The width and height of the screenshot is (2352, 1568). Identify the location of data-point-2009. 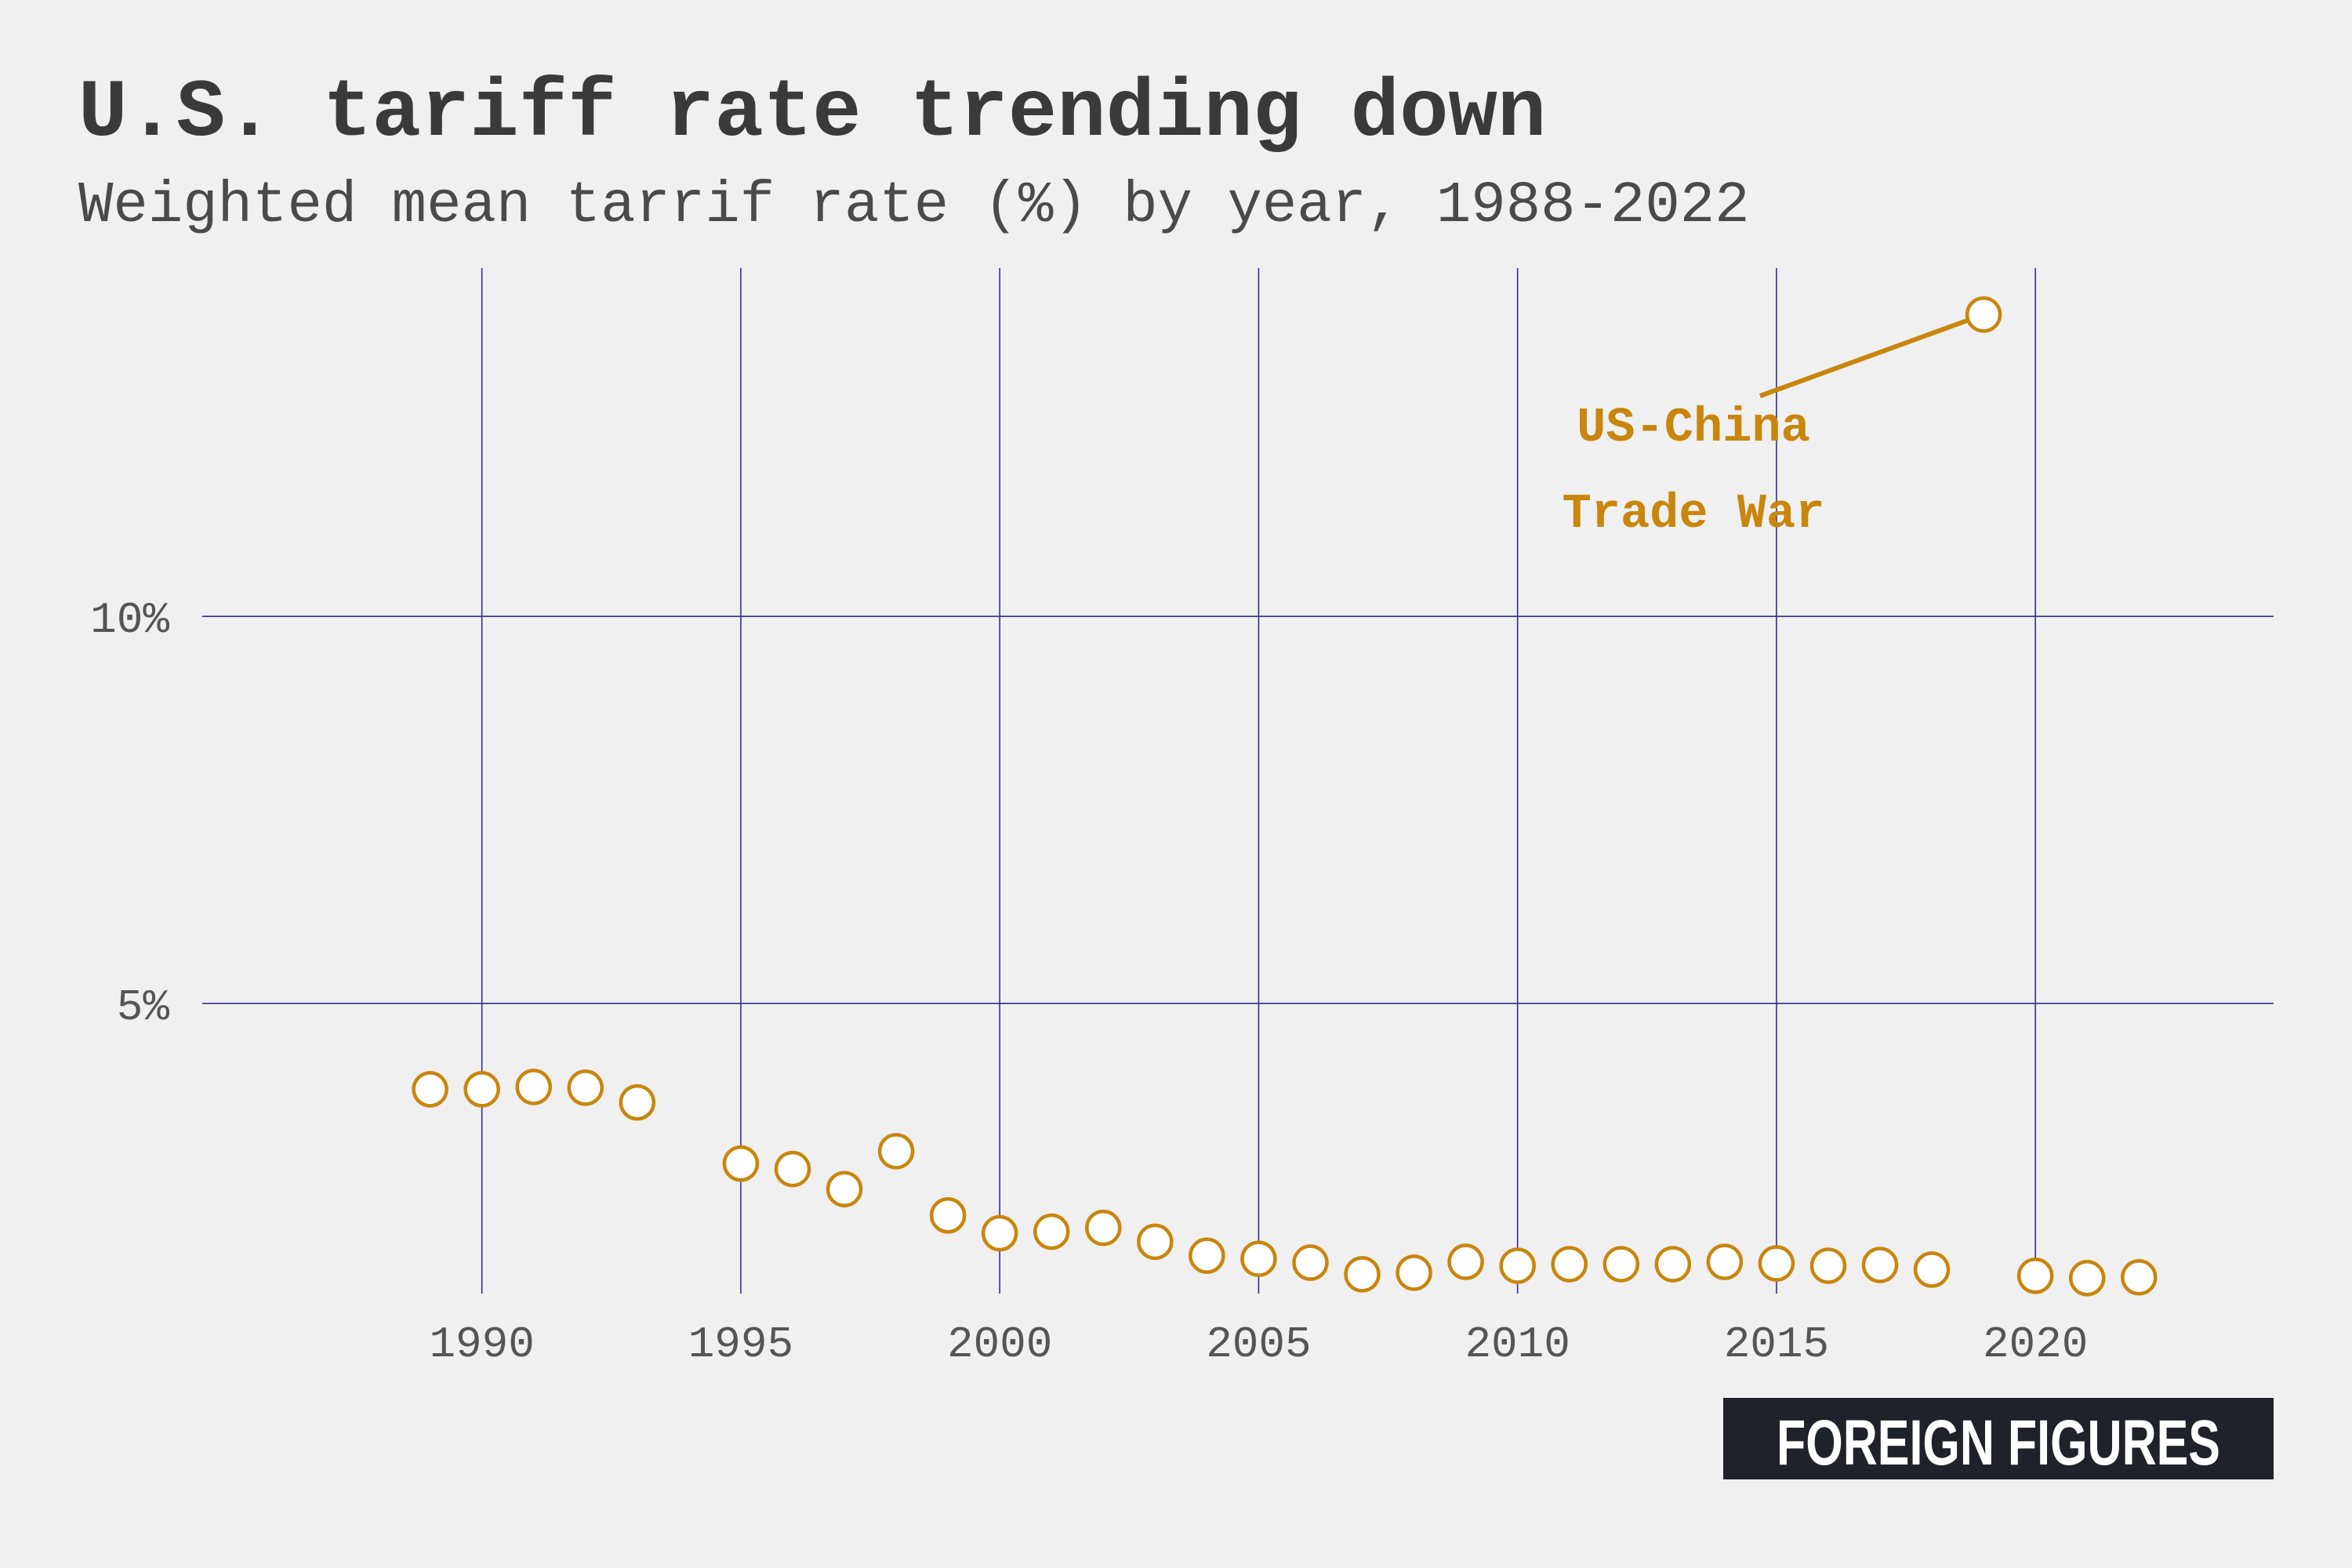
(1465, 1261).